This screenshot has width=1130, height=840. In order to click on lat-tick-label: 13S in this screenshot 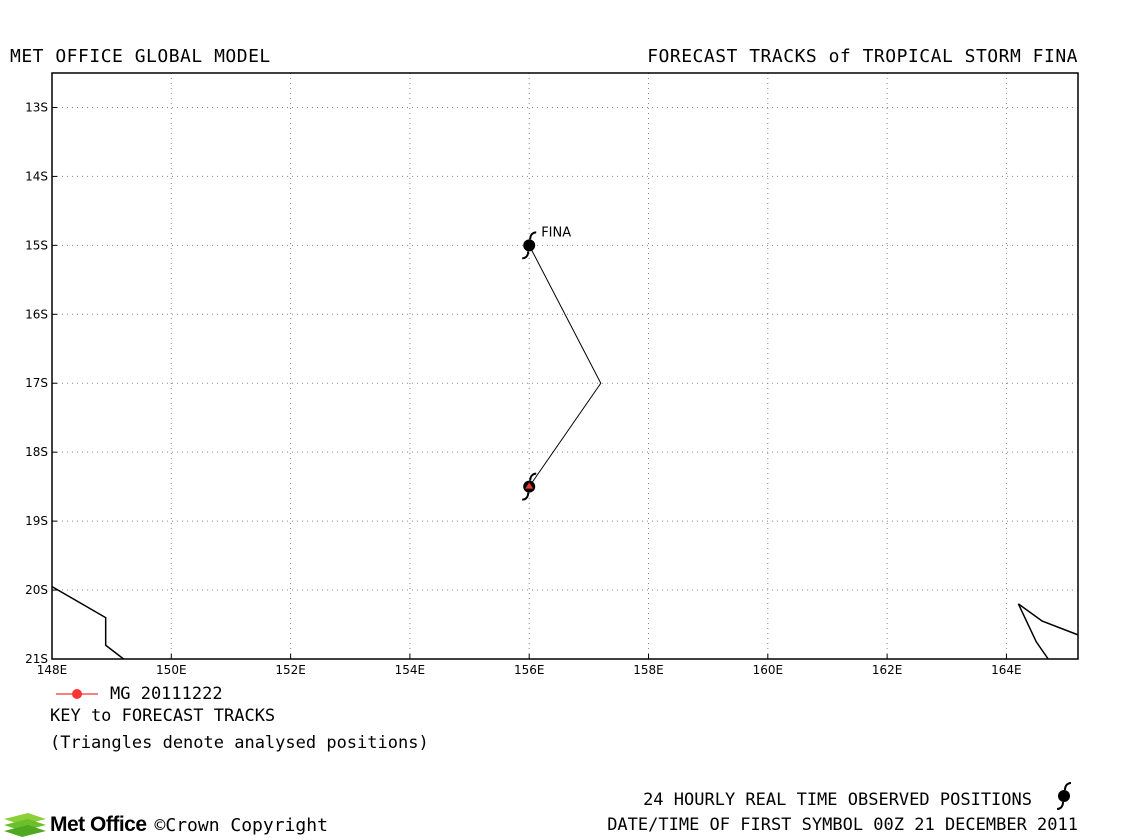, I will do `click(36, 107)`.